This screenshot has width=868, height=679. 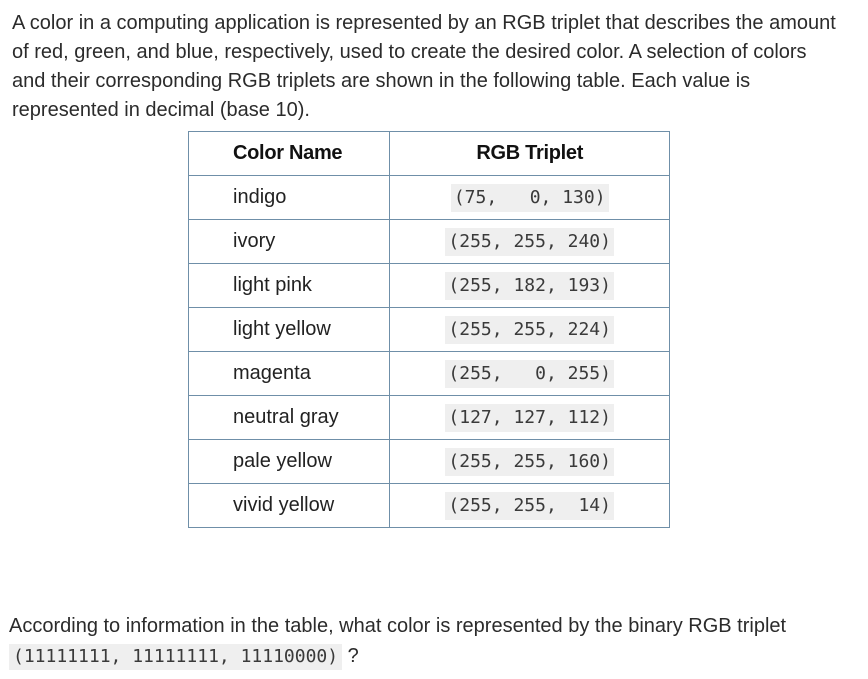 I want to click on table-row: light yellow (255, 255, 224), so click(x=428, y=329).